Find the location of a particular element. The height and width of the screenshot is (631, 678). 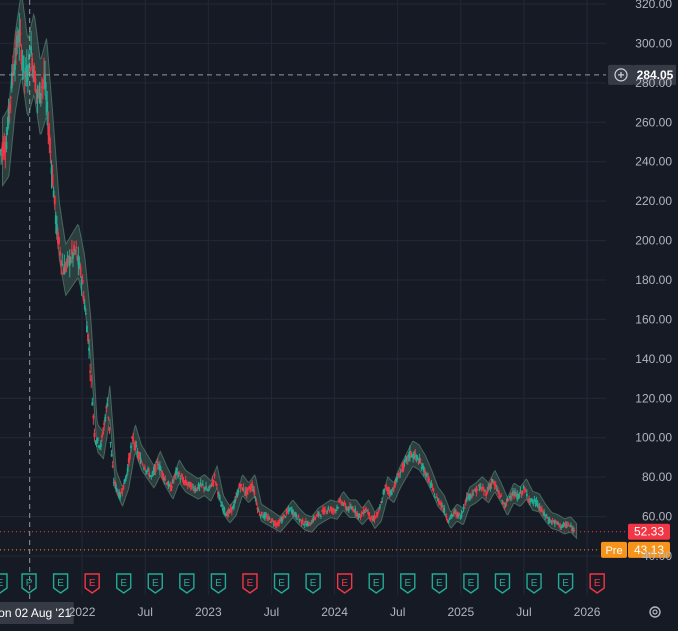

crosshair-price-badge is located at coordinates (655, 74).